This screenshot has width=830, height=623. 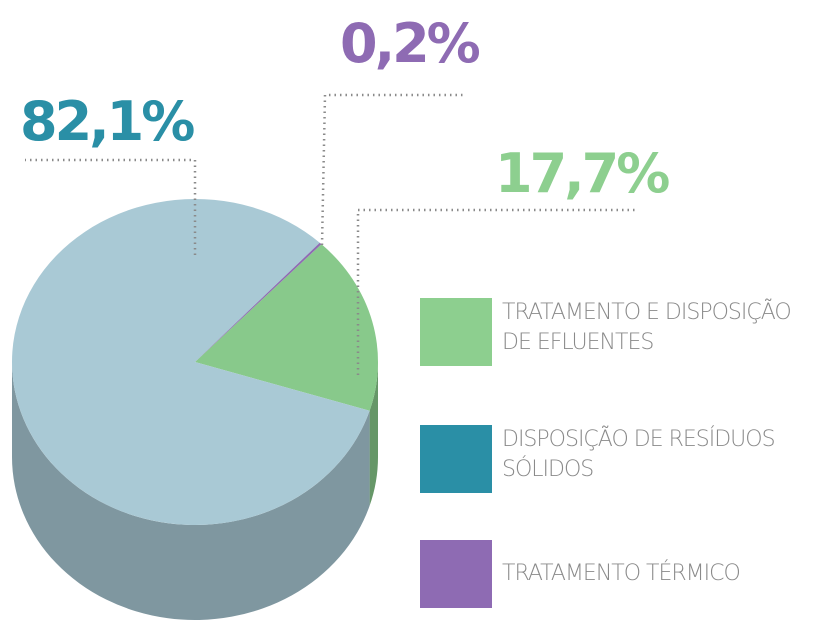 What do you see at coordinates (647, 327) in the screenshot?
I see `legend-label: TRATAMENTO E DISPOSIÇÃO DE EFLUENTES` at bounding box center [647, 327].